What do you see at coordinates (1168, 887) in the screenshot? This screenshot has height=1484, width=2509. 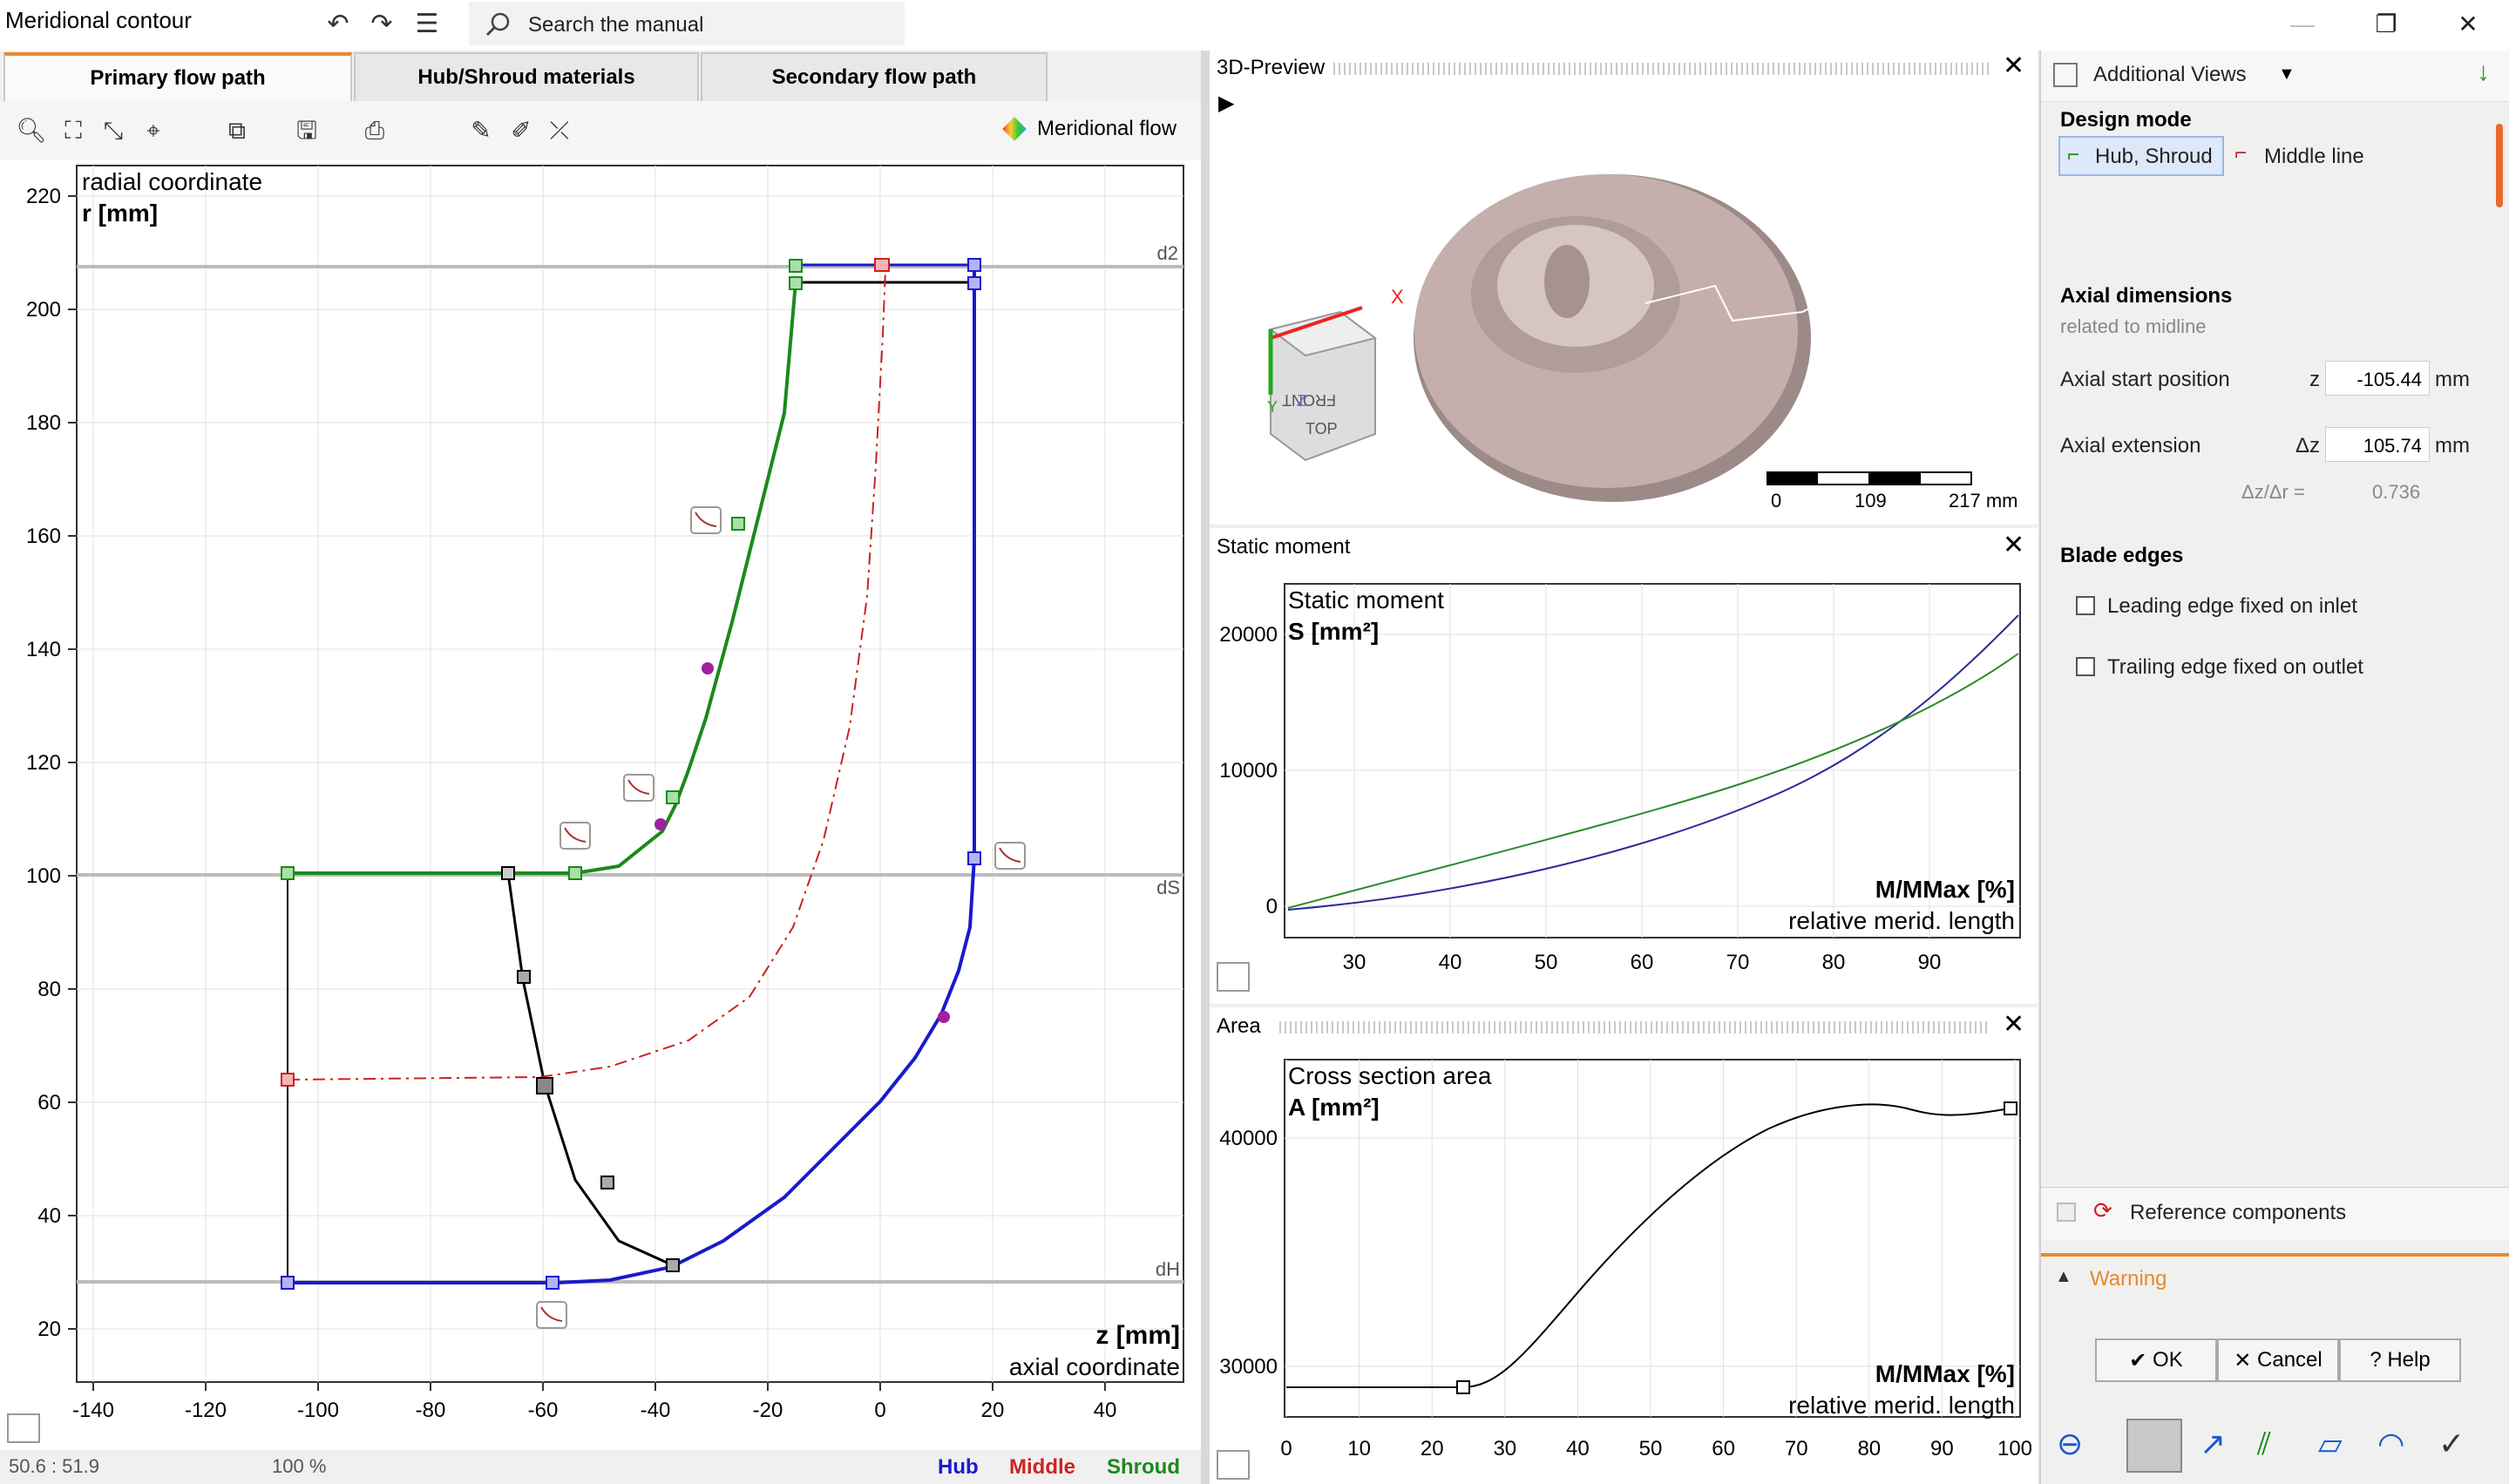 I see `ref-label-ds: dS` at bounding box center [1168, 887].